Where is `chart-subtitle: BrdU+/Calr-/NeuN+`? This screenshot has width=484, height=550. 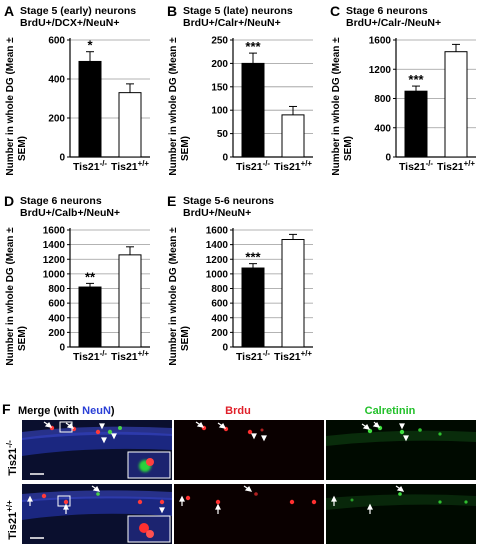
chart-subtitle: BrdU+/Calr-/NeuN+ is located at coordinates (393, 23).